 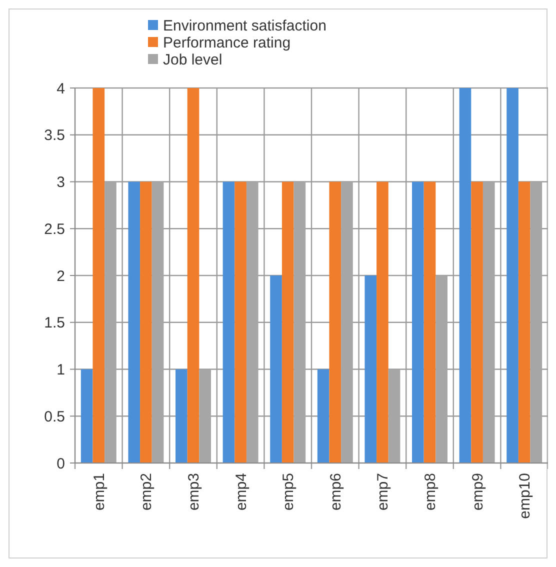 I want to click on y-tick-label: 2.5, so click(x=54, y=229).